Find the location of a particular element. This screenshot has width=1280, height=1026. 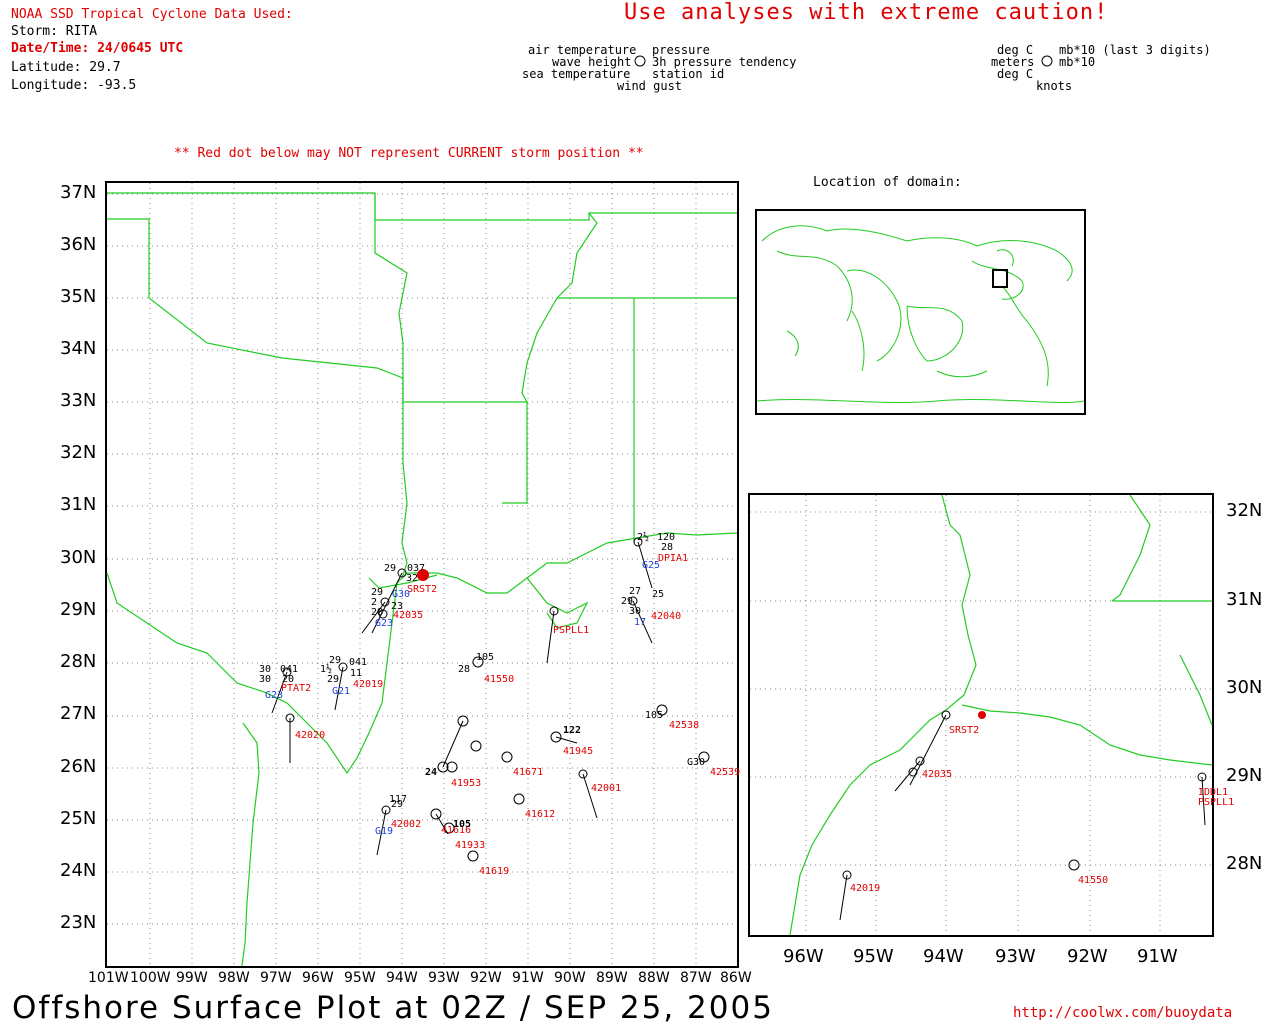

world-inset-map is located at coordinates (920, 312).